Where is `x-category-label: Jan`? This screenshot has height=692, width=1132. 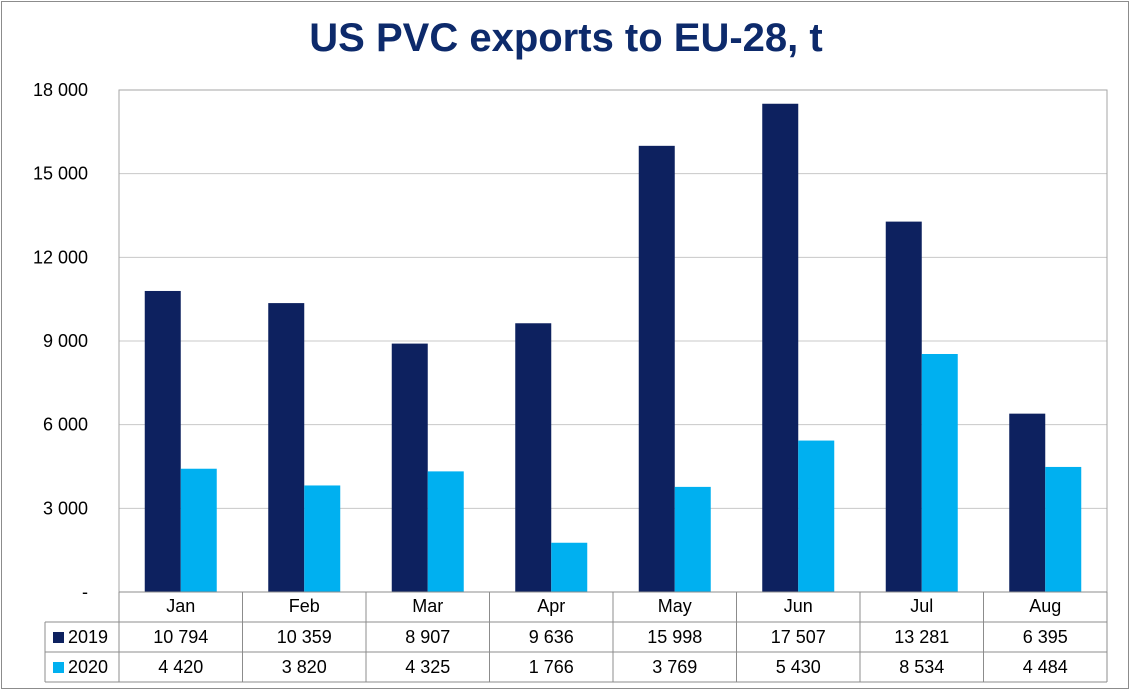 x-category-label: Jan is located at coordinates (180, 606).